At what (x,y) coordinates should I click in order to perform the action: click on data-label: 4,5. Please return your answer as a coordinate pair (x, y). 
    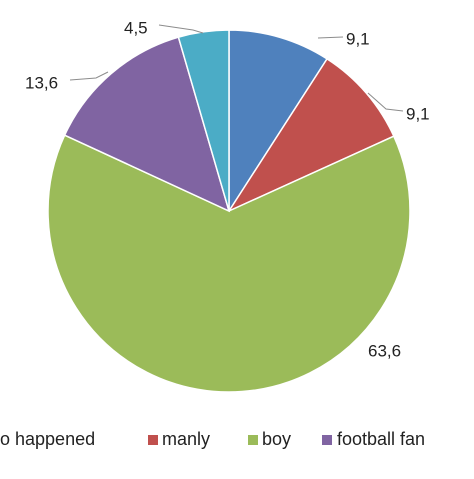
    Looking at the image, I should click on (136, 27).